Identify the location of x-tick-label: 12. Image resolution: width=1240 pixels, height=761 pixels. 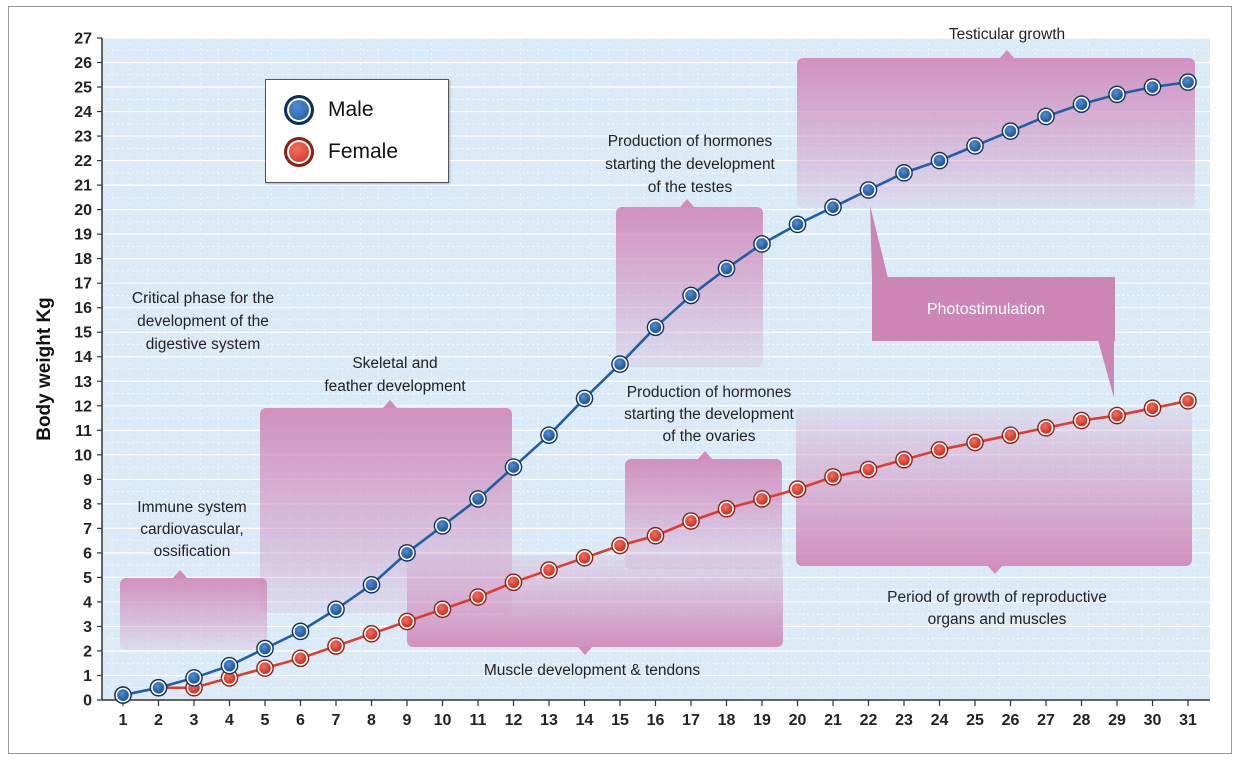
(514, 720).